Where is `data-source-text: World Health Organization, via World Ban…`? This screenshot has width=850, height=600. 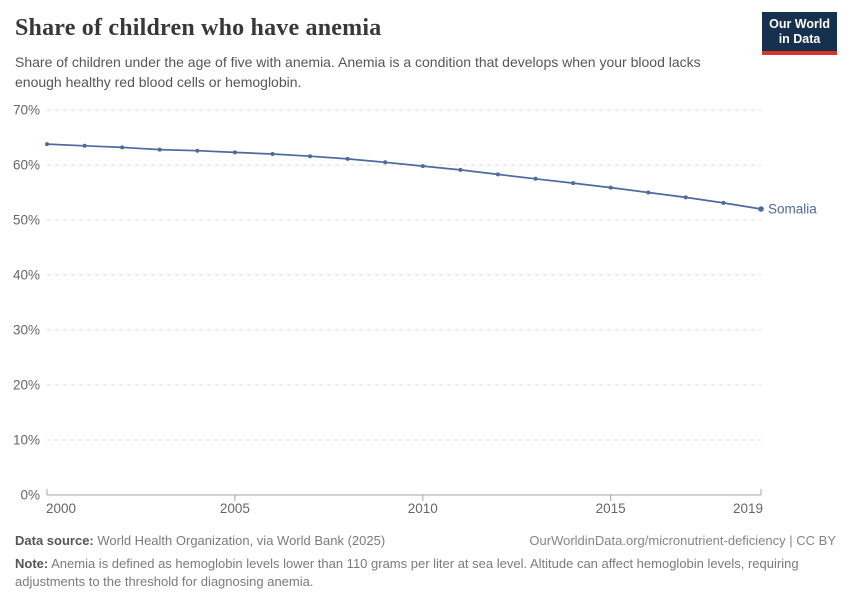
data-source-text: World Health Organization, via World Ban… is located at coordinates (239, 540).